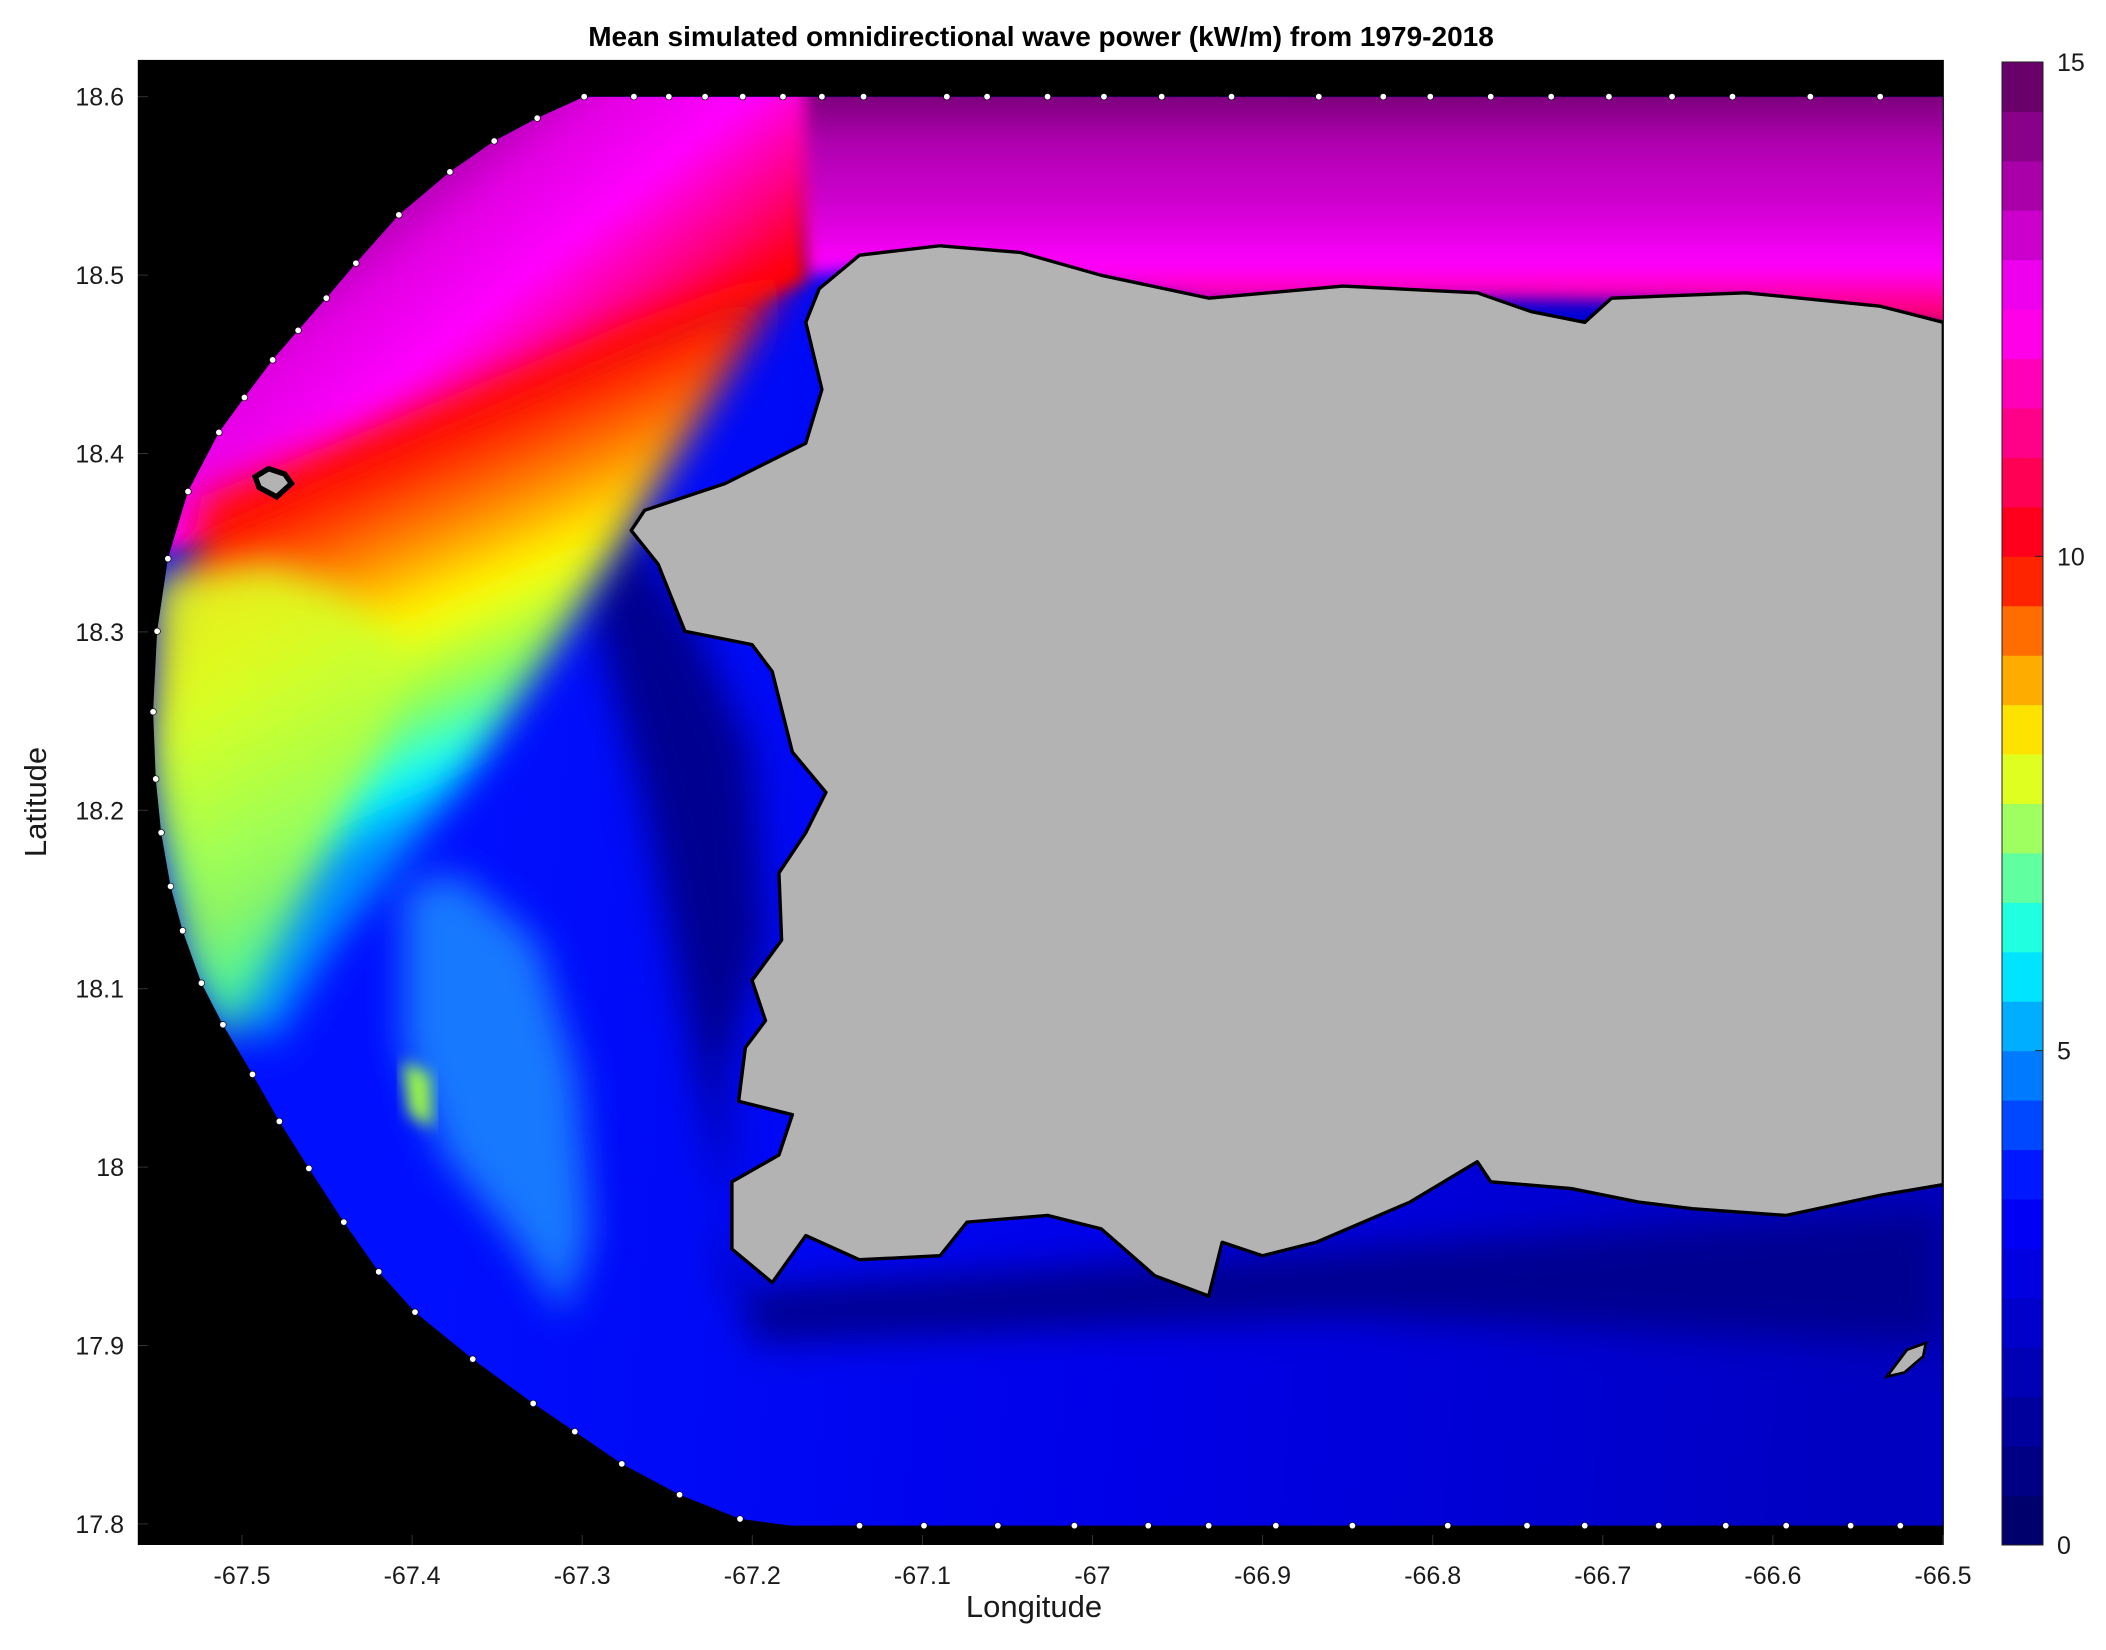  I want to click on y-tick-label: 18.3, so click(99, 633).